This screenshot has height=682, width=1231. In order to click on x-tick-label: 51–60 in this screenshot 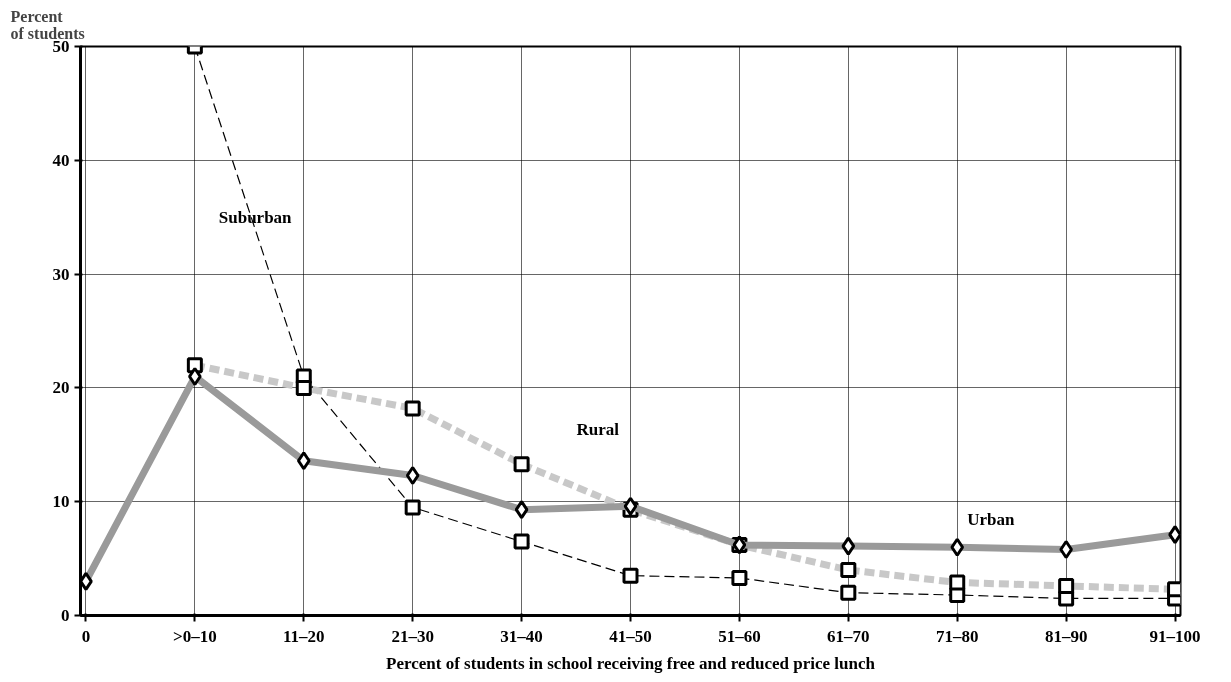, I will do `click(739, 636)`.